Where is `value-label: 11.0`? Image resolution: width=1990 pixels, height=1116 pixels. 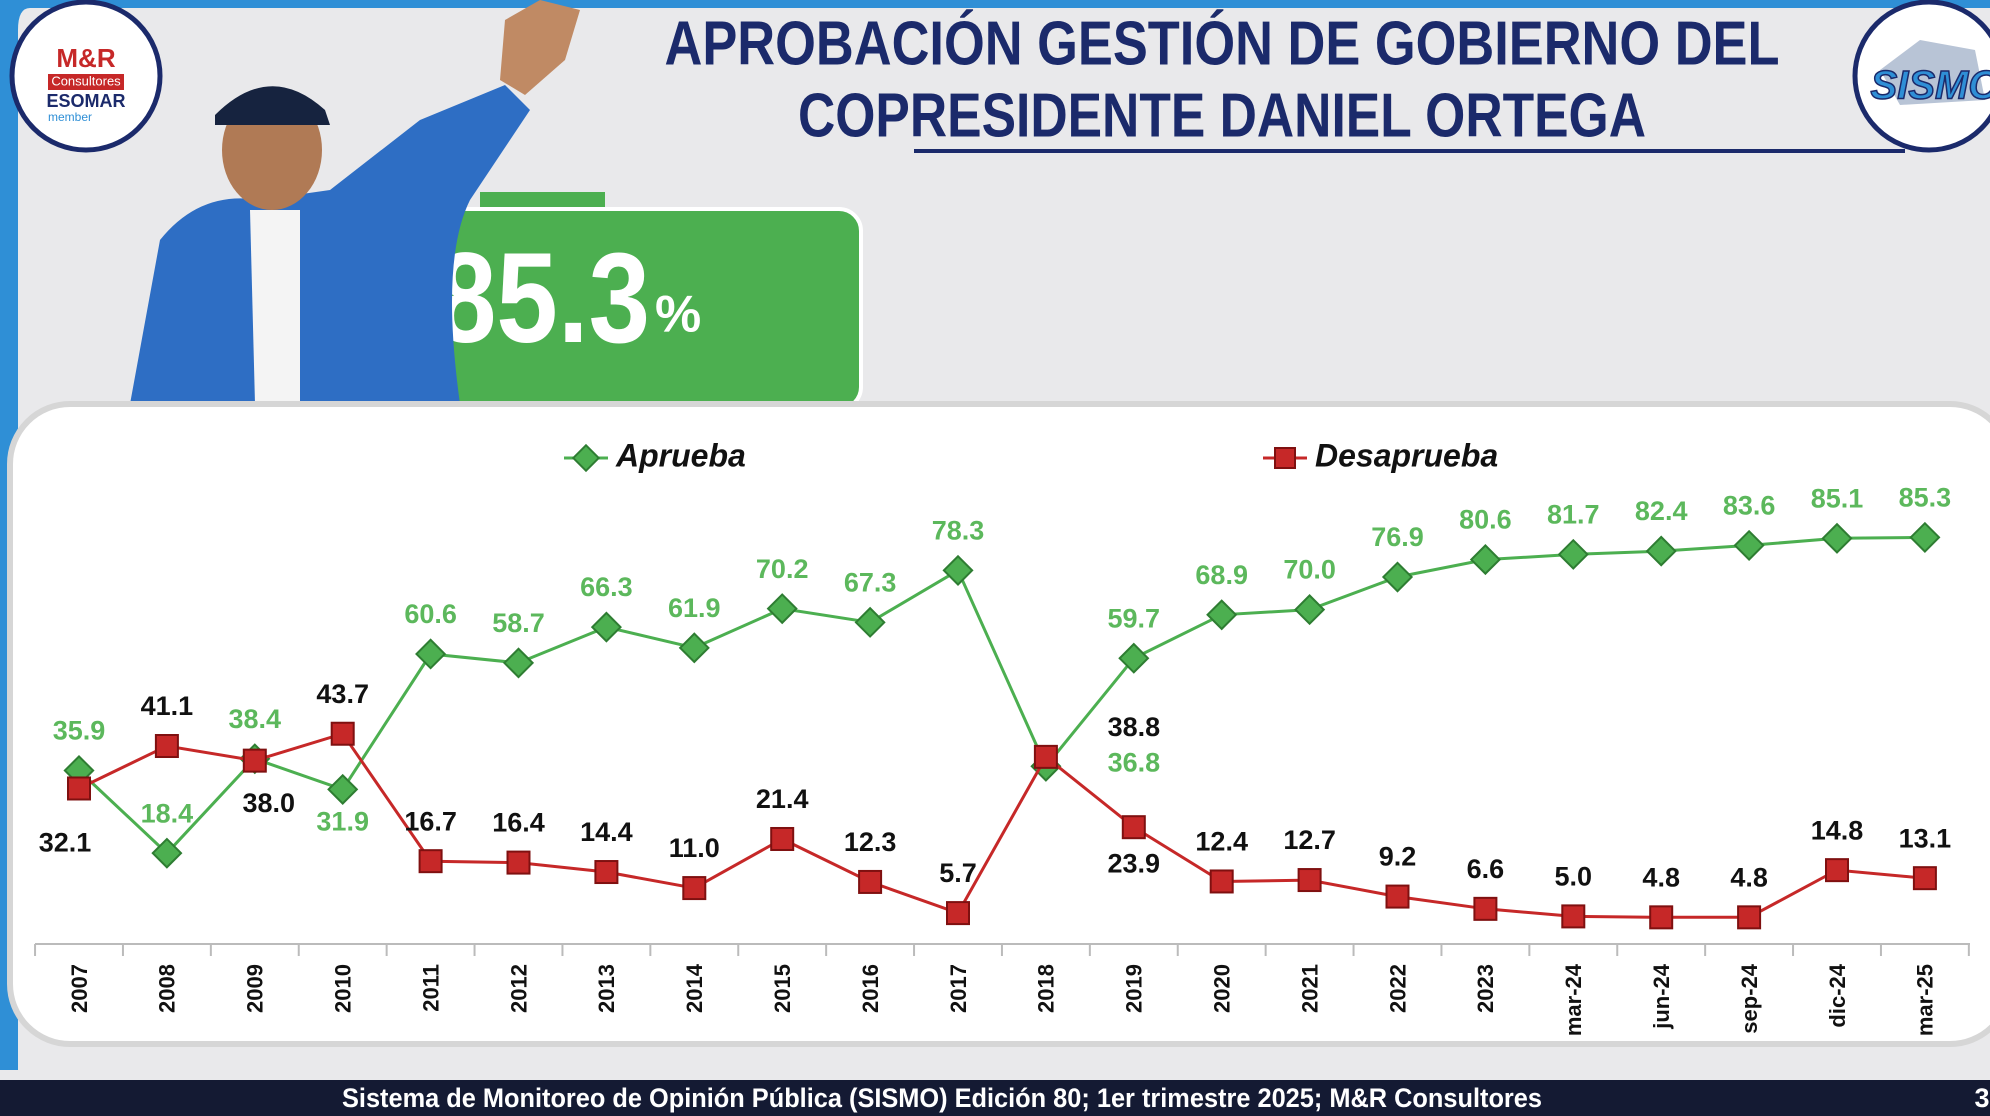
value-label: 11.0 is located at coordinates (694, 848).